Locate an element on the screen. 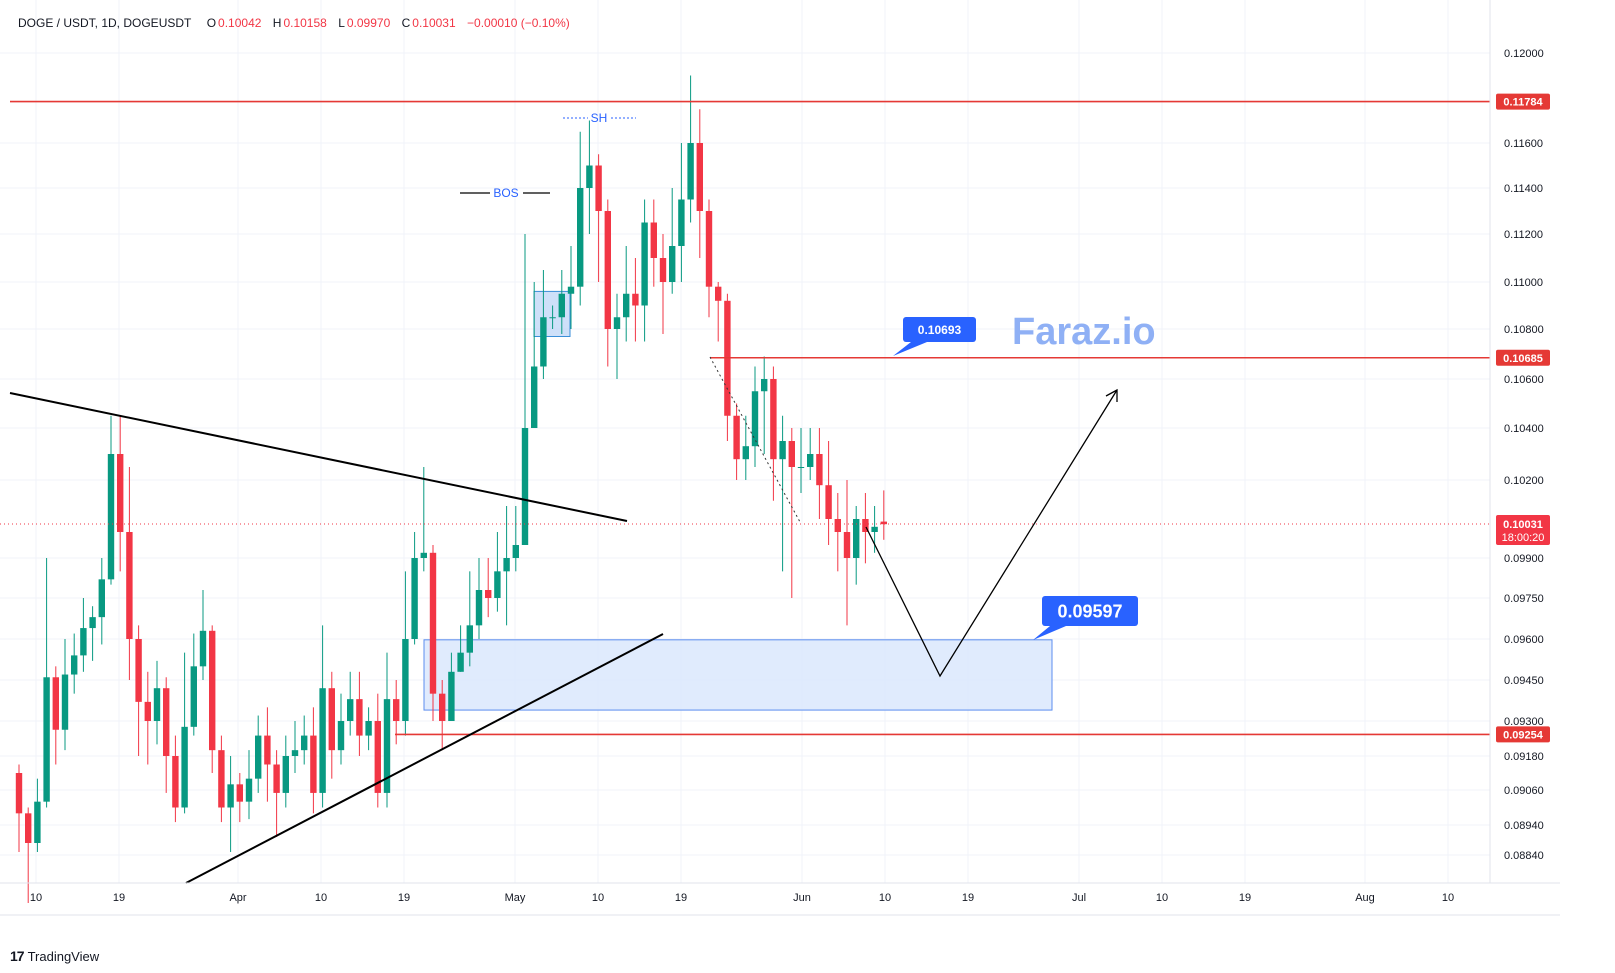 This screenshot has height=973, width=1615. open-value: 0.10042 is located at coordinates (240, 23).